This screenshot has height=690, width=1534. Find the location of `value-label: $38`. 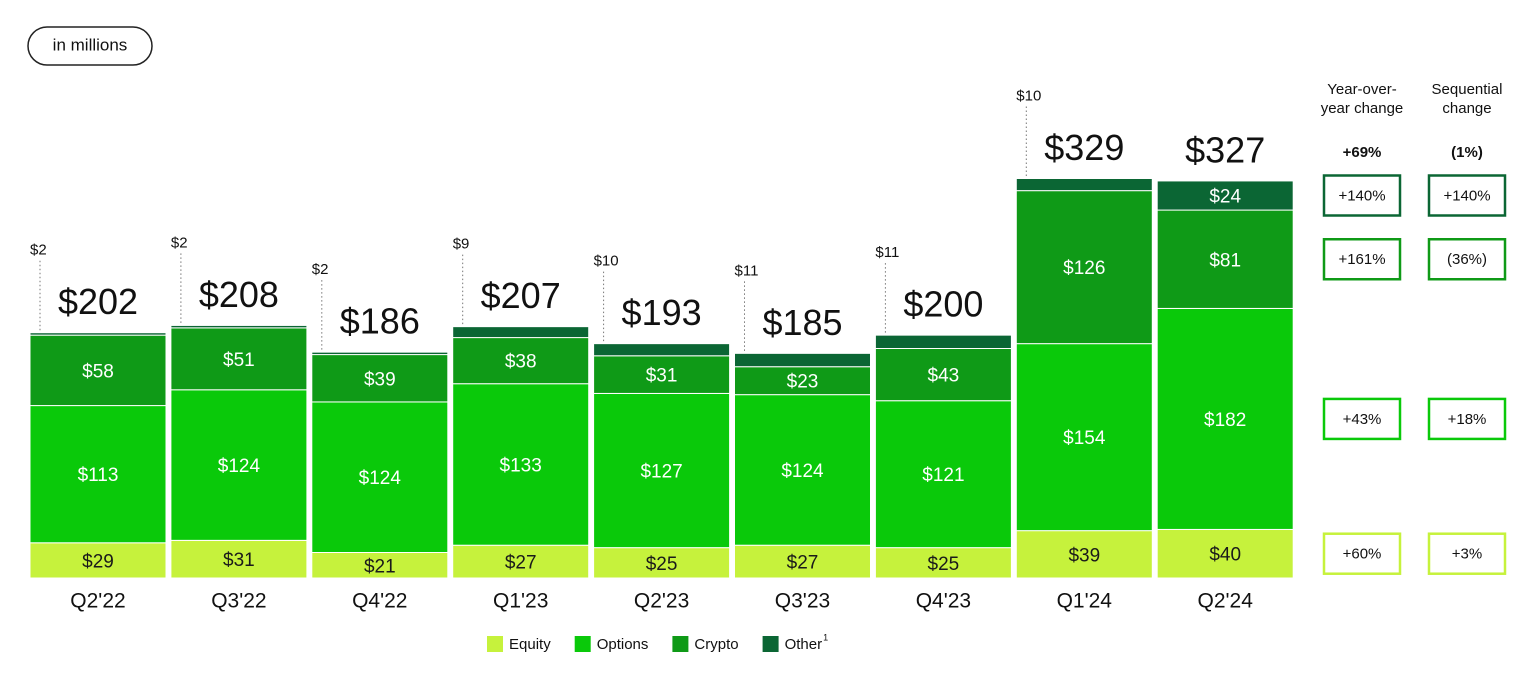

value-label: $38 is located at coordinates (521, 362).